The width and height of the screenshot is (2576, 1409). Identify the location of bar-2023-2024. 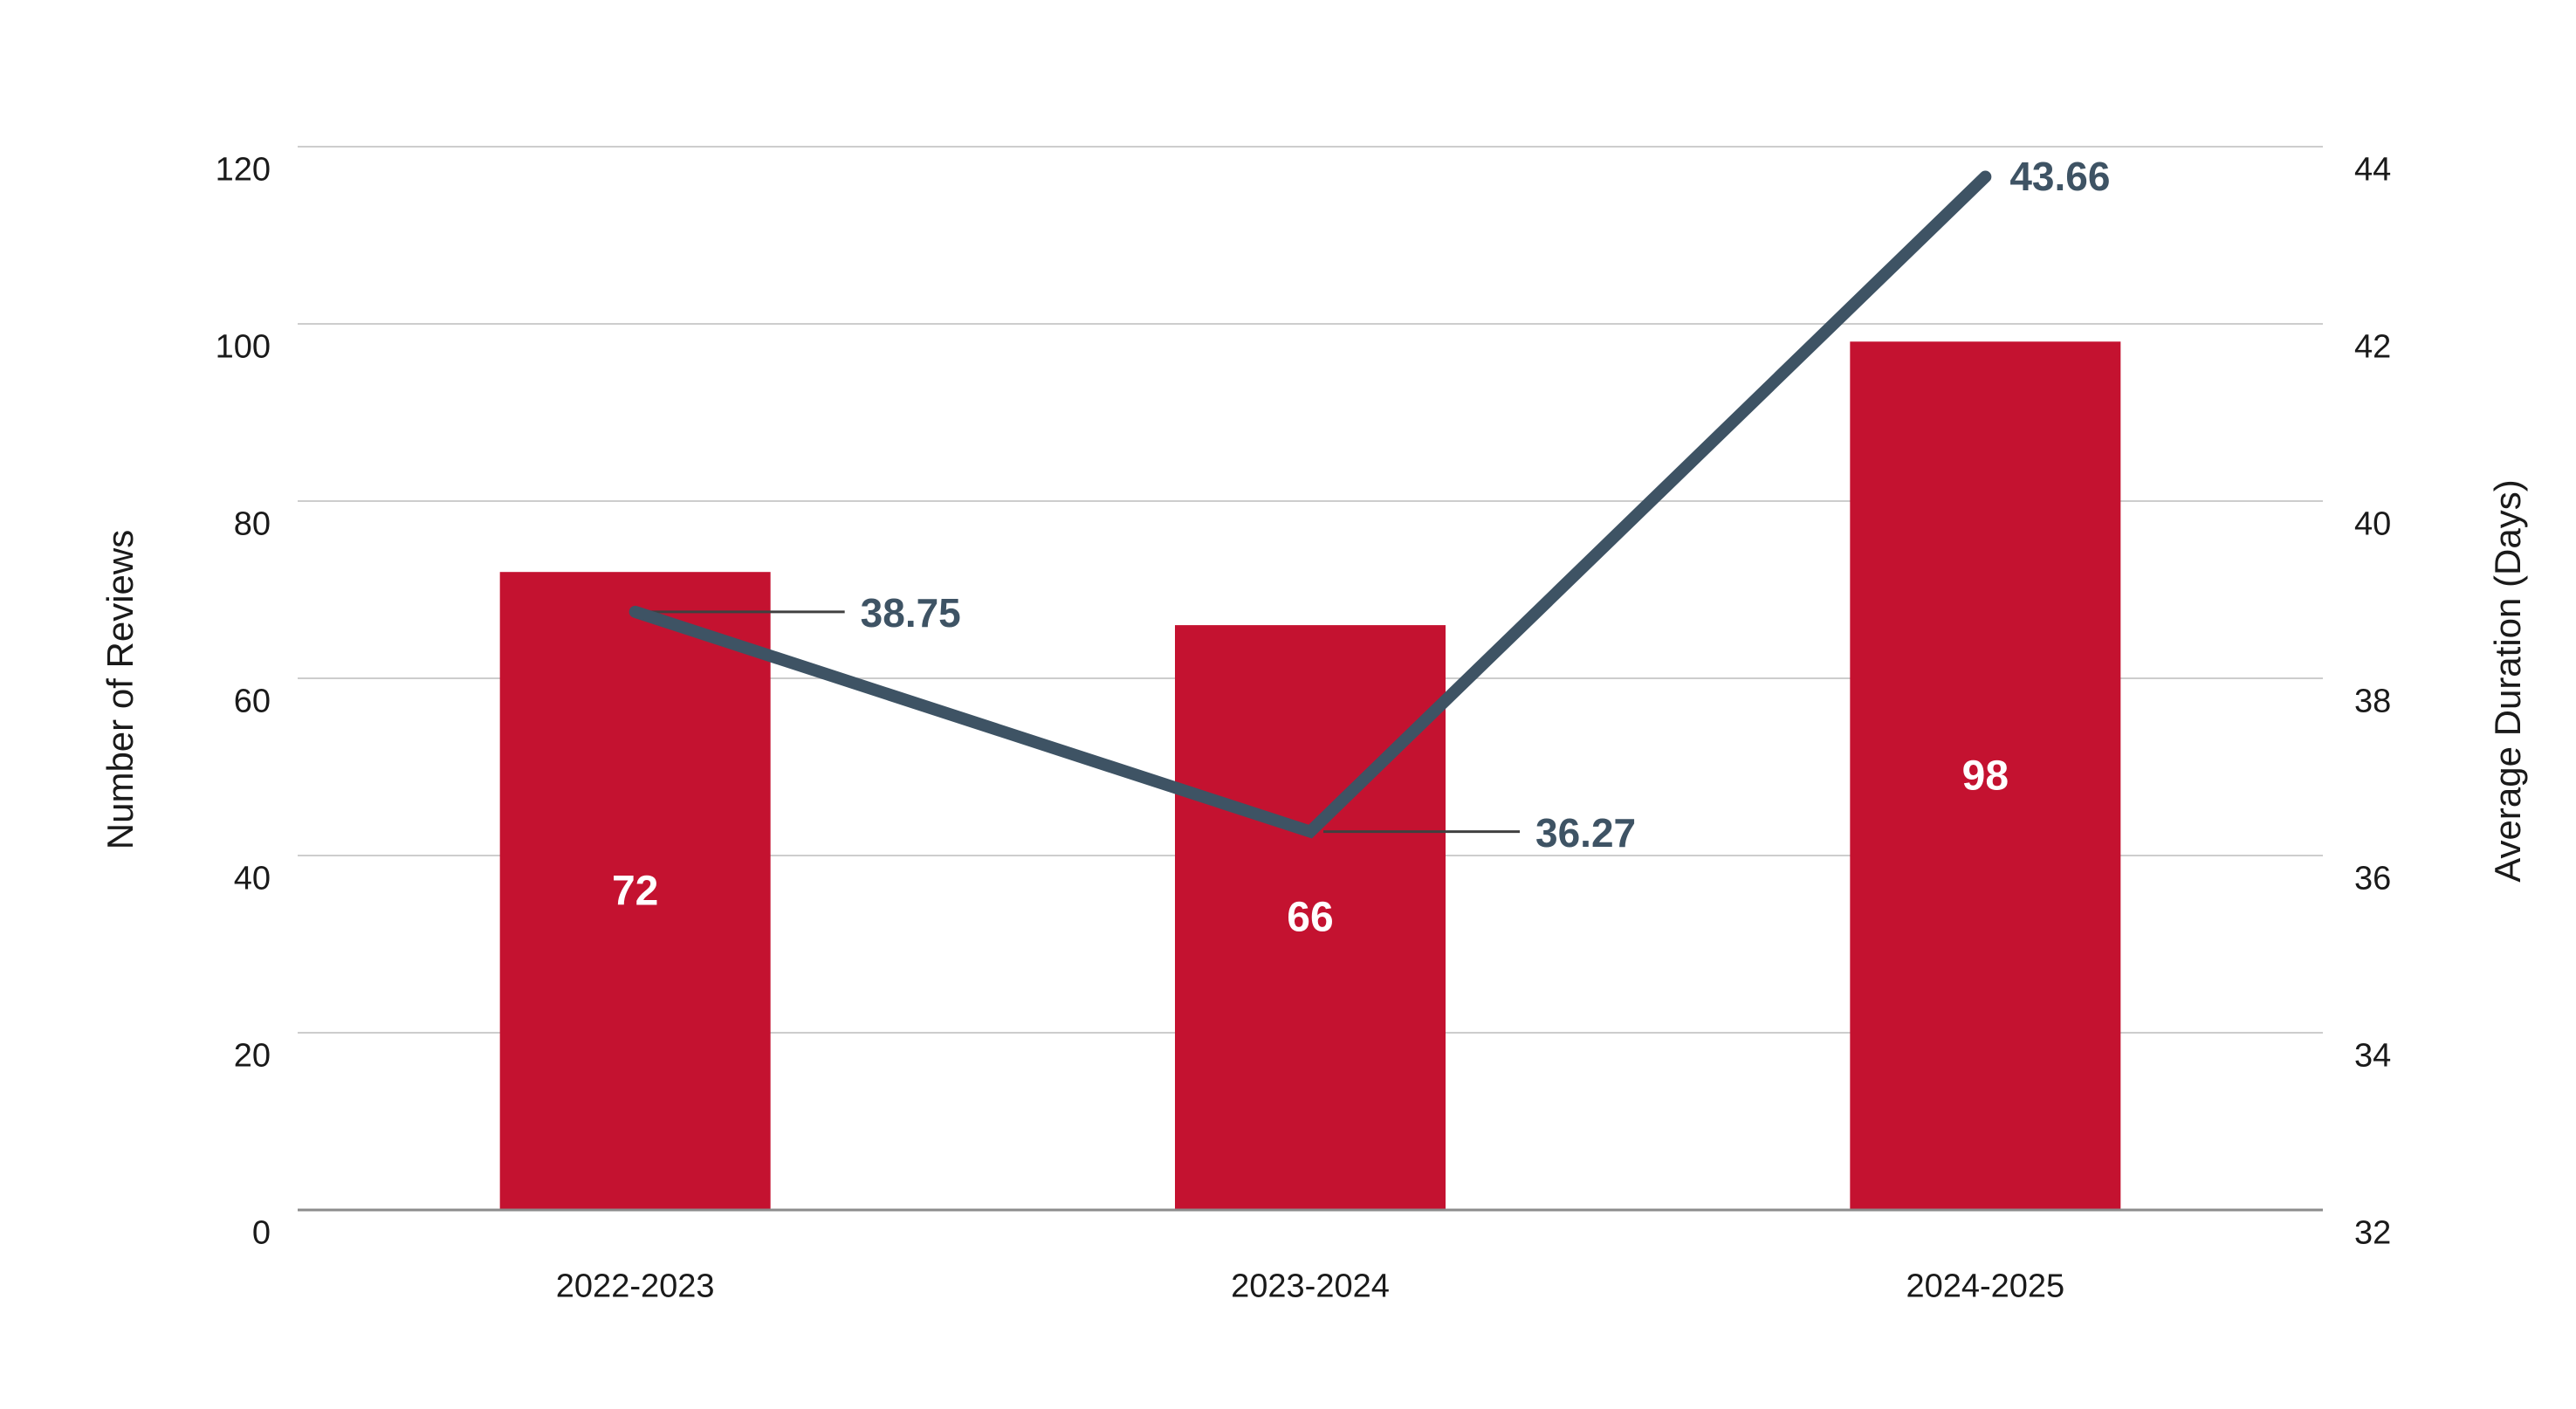
(1310, 917).